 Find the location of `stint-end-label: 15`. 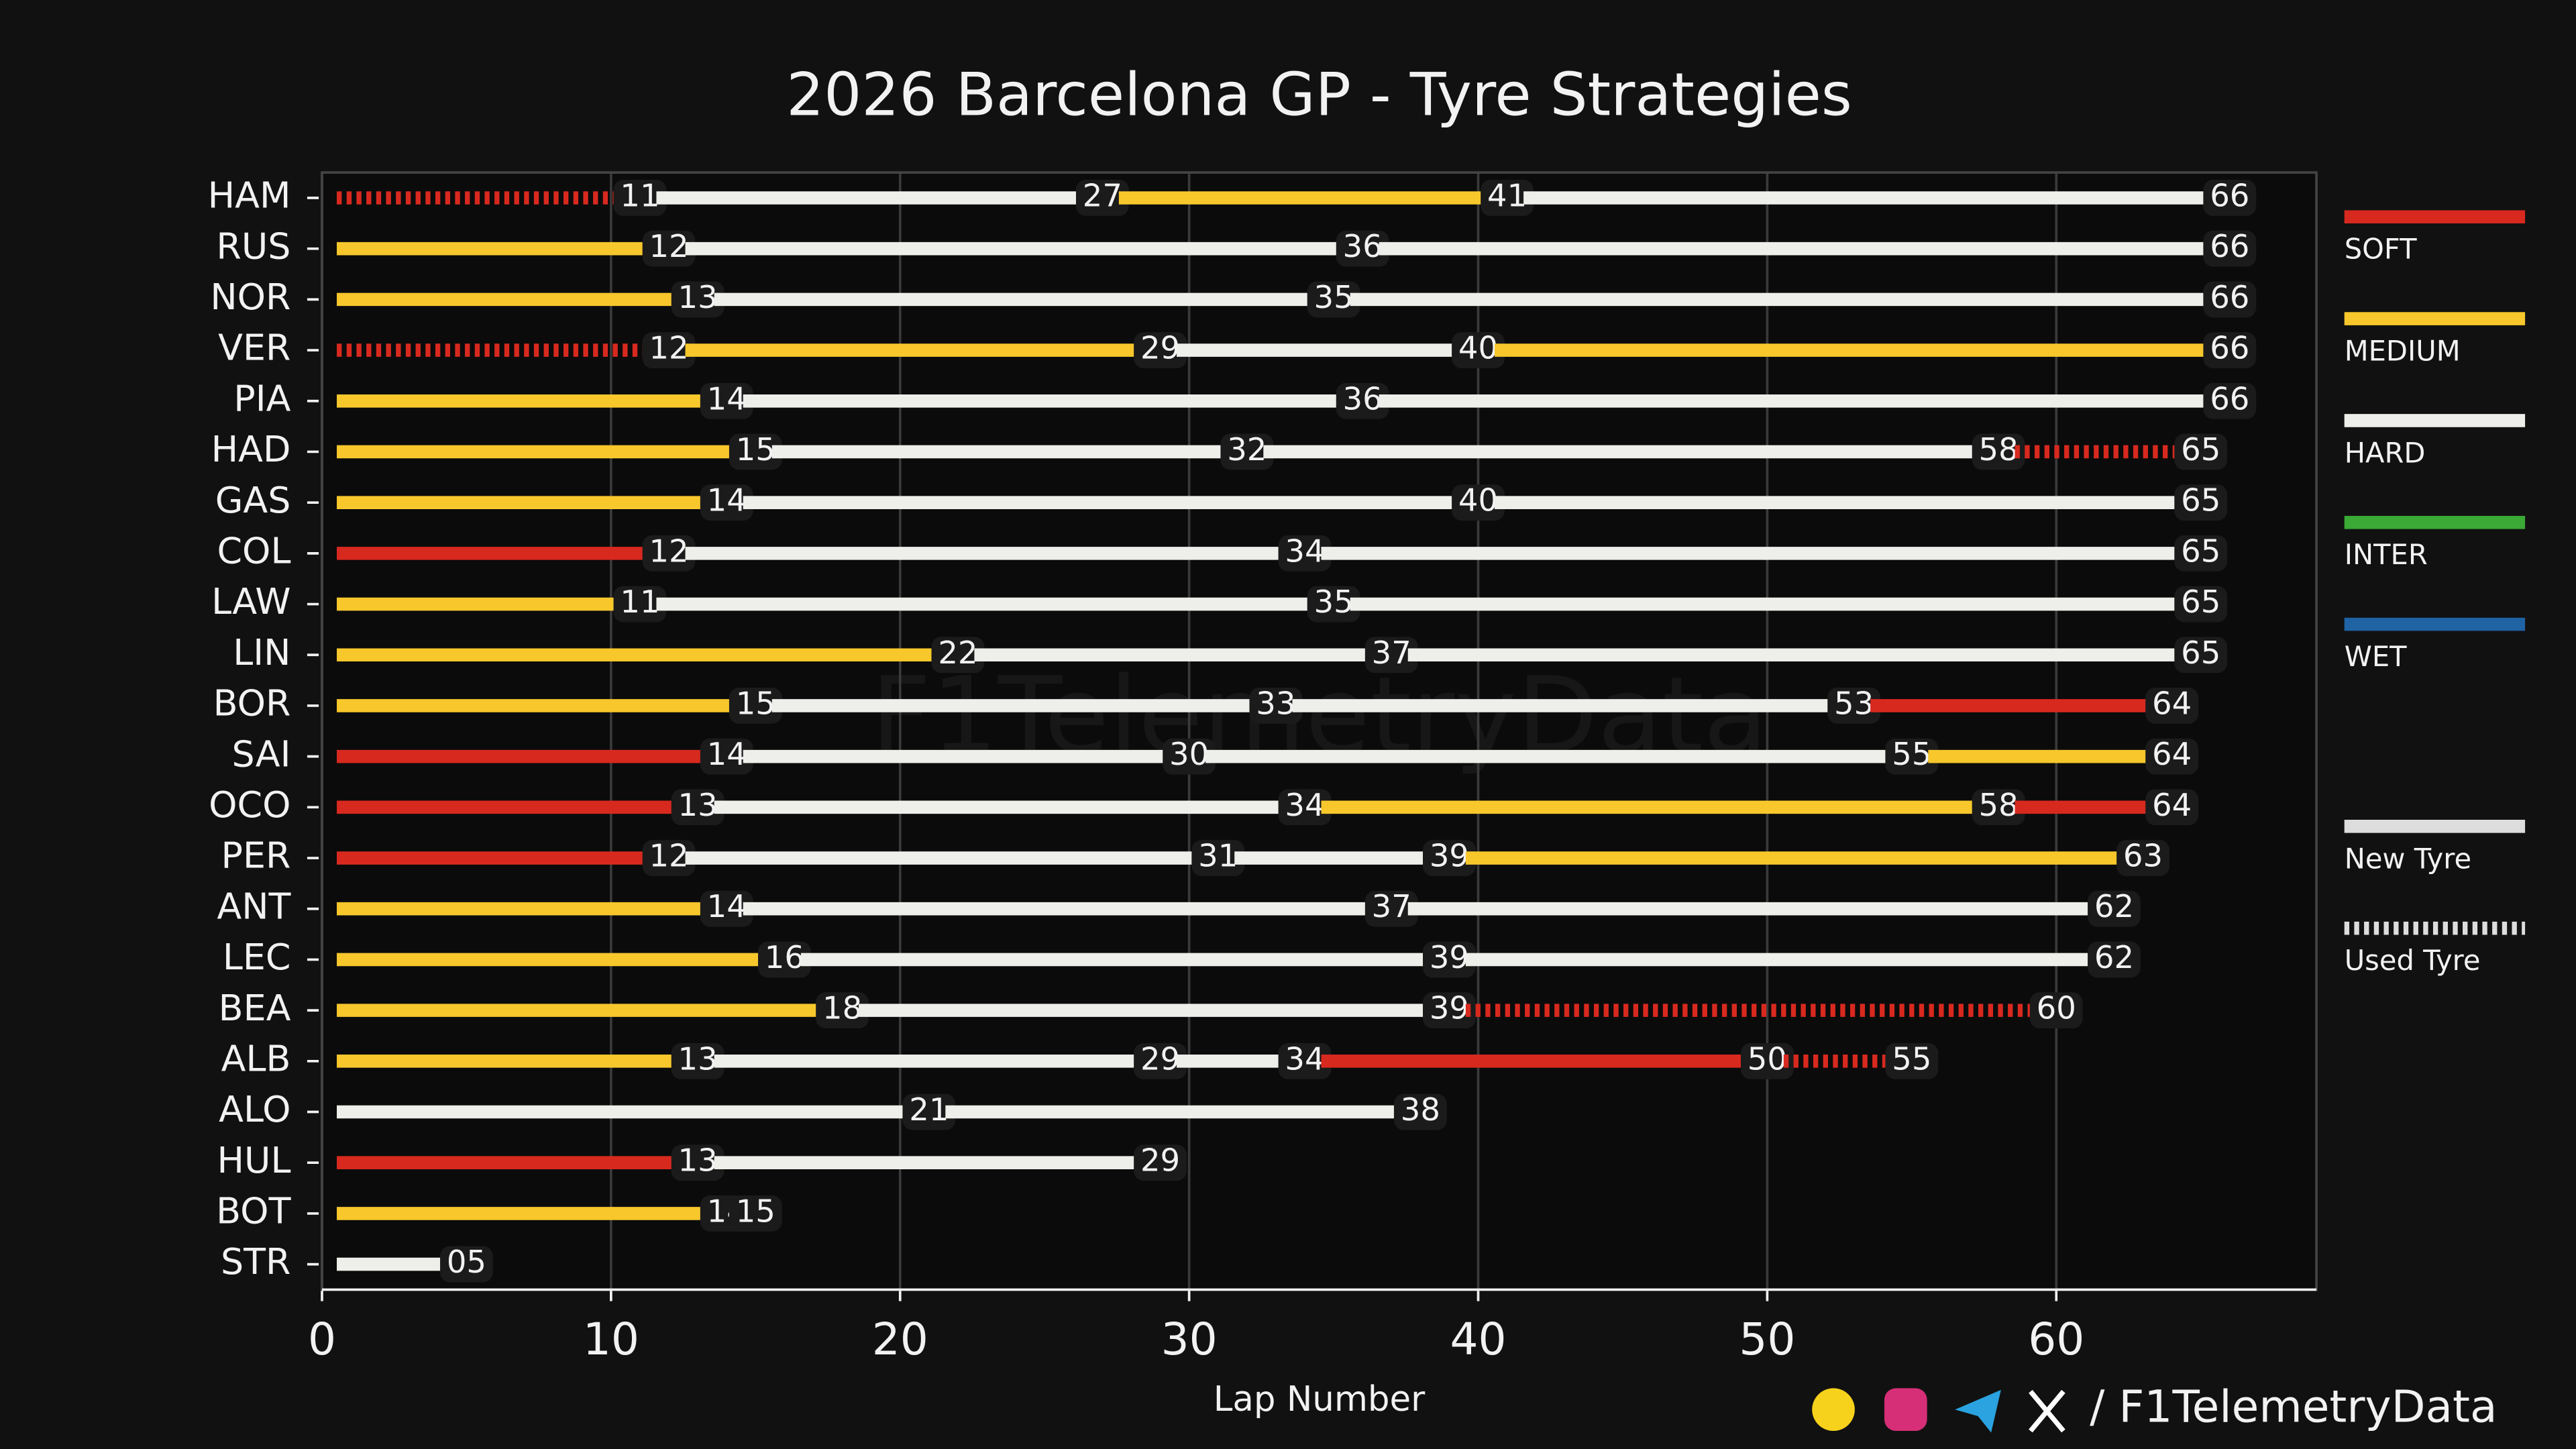

stint-end-label: 15 is located at coordinates (755, 1211).